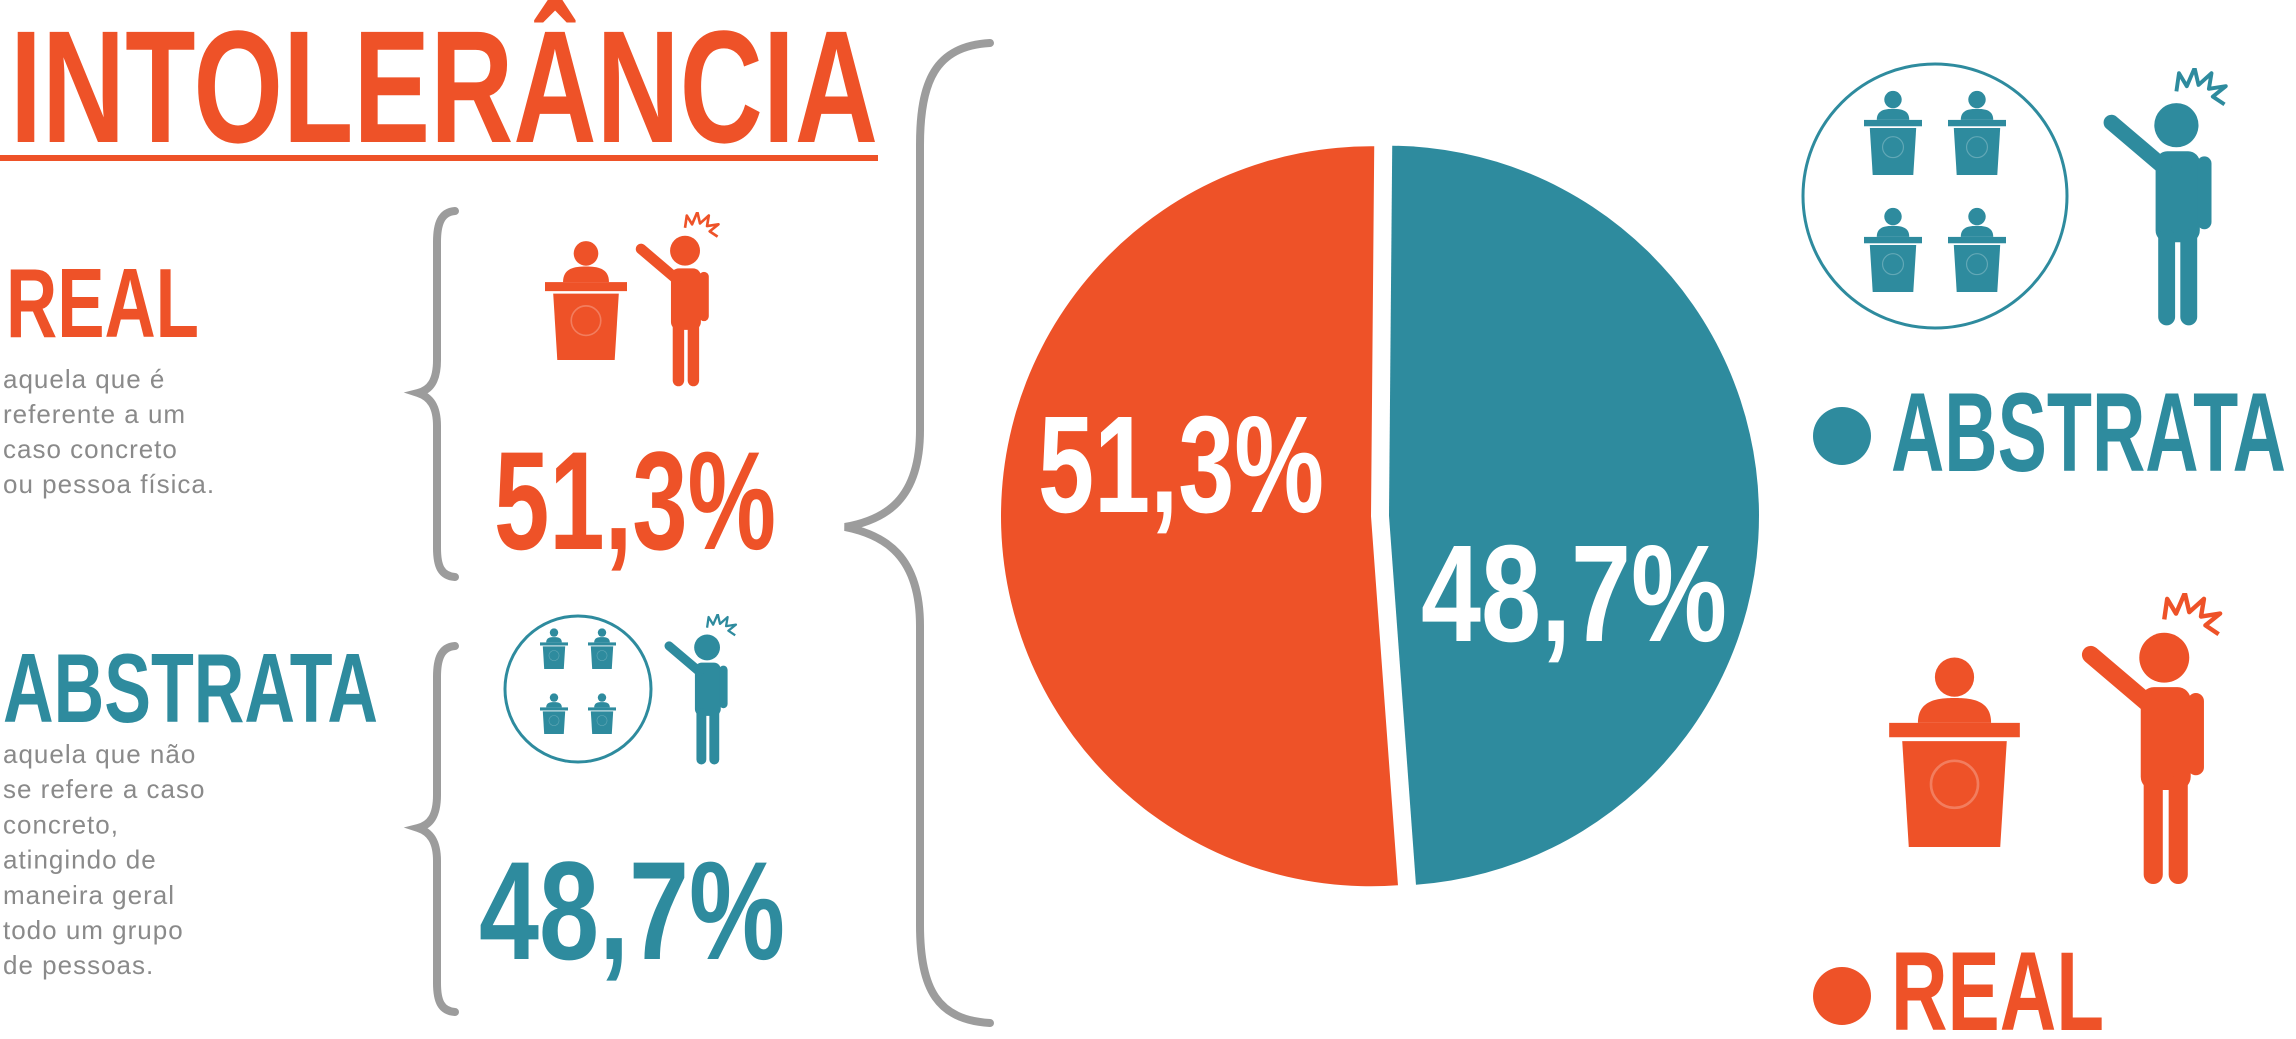 This screenshot has height=1039, width=2296. I want to click on definition-line: caso concreto, so click(90, 449).